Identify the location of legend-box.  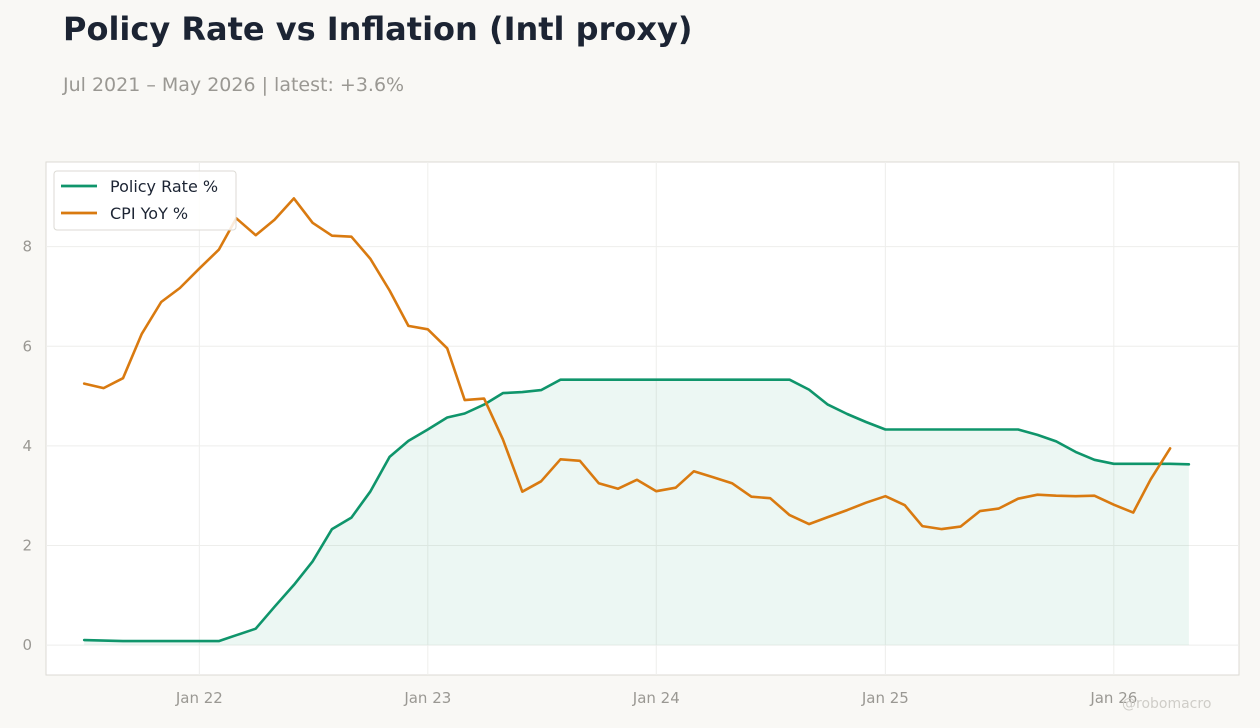
(145, 200).